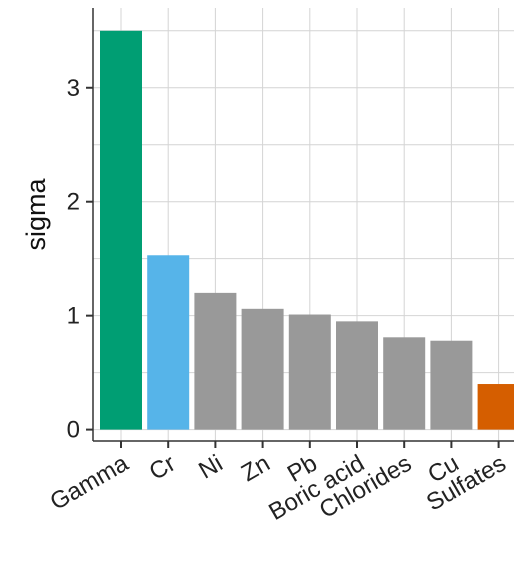 This screenshot has width=514, height=563. Describe the element at coordinates (210, 467) in the screenshot. I see `x-tick-label: Ni` at that location.